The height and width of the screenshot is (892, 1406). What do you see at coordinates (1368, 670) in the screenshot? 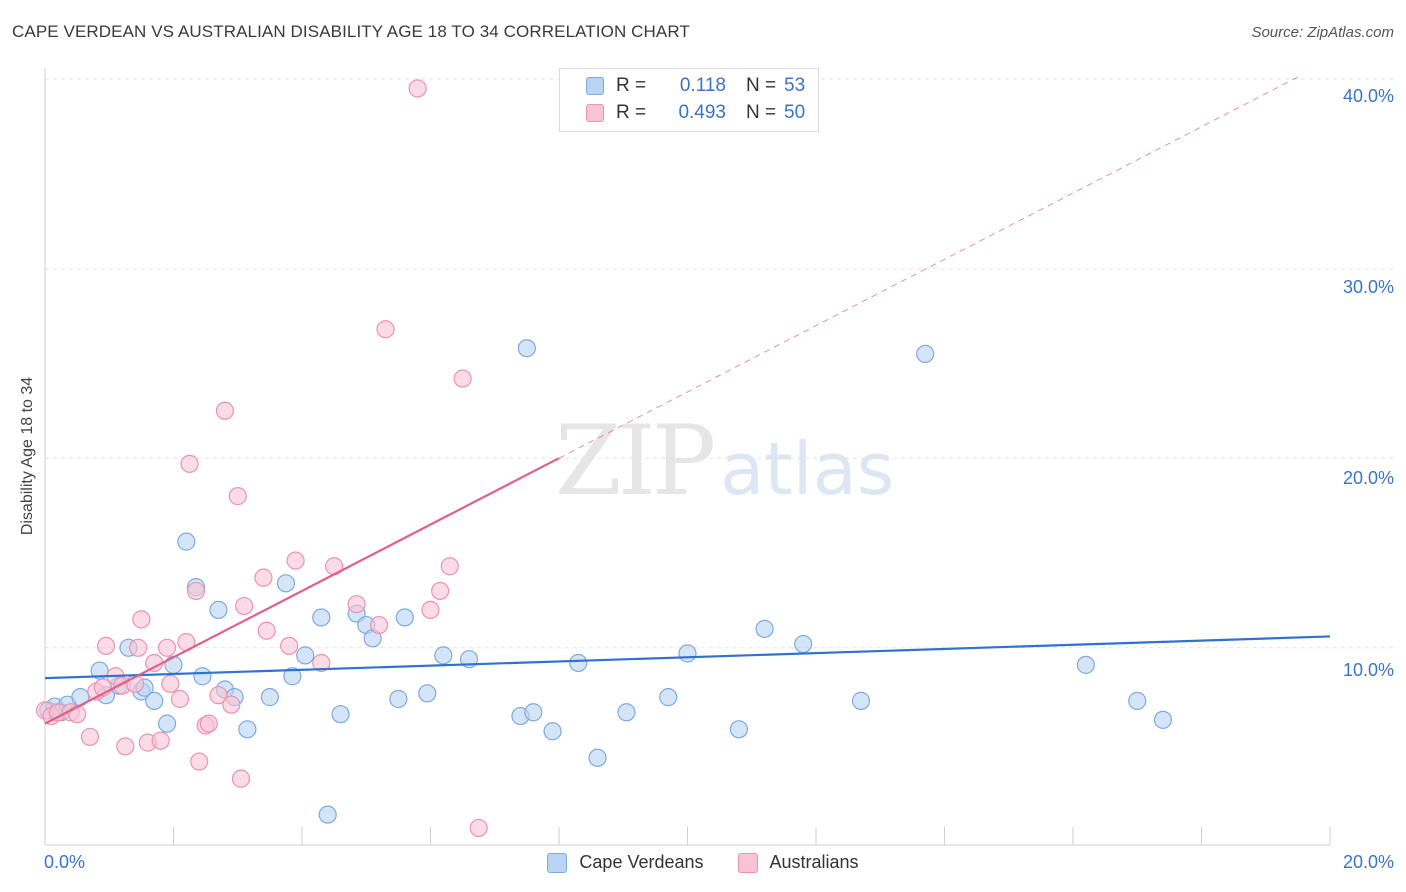
I see `y-tick-label-10: 10.0%` at bounding box center [1368, 670].